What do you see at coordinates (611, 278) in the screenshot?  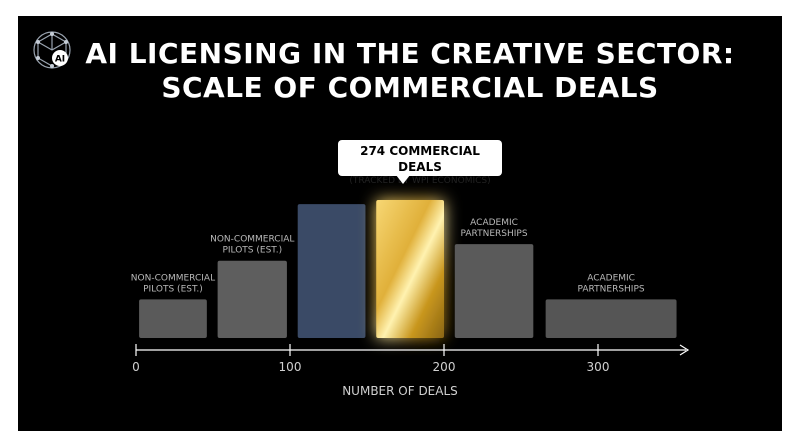 I see `bar-6-label-line-1: ACADEMIC` at bounding box center [611, 278].